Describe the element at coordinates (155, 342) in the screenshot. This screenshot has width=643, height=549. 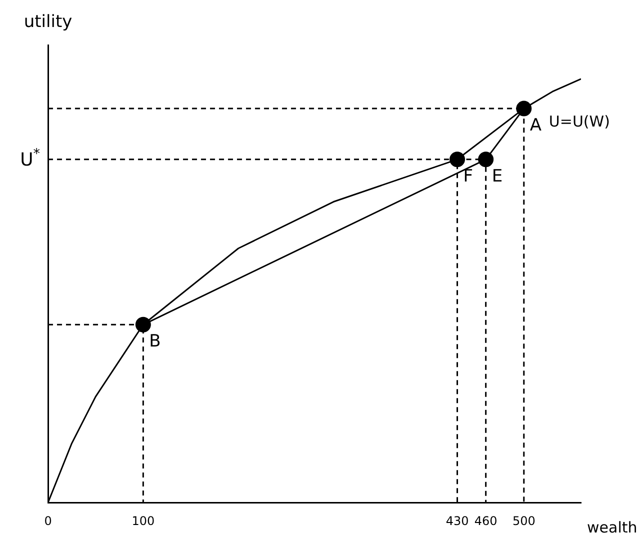
I see `annotation: B` at that location.